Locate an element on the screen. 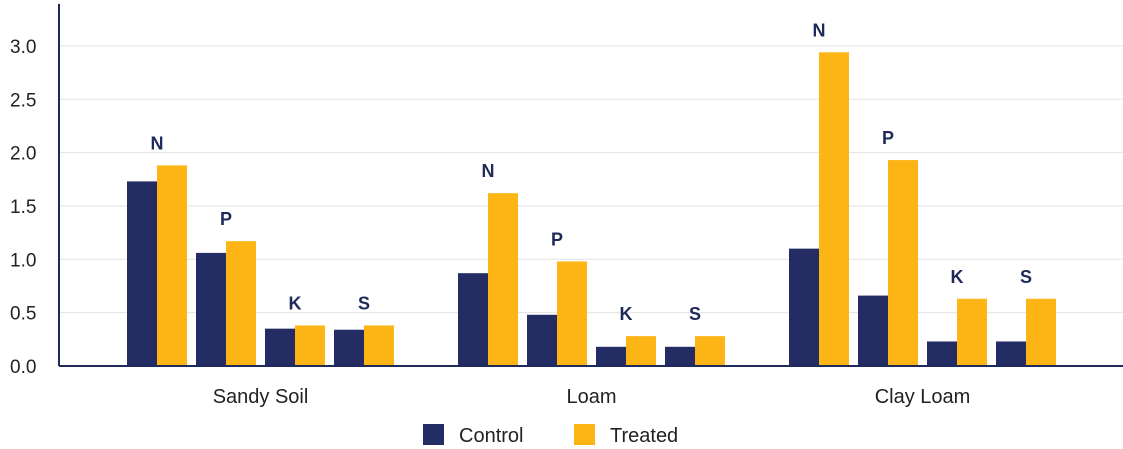 The image size is (1123, 449). y-tick-label: 0.5 is located at coordinates (23, 314).